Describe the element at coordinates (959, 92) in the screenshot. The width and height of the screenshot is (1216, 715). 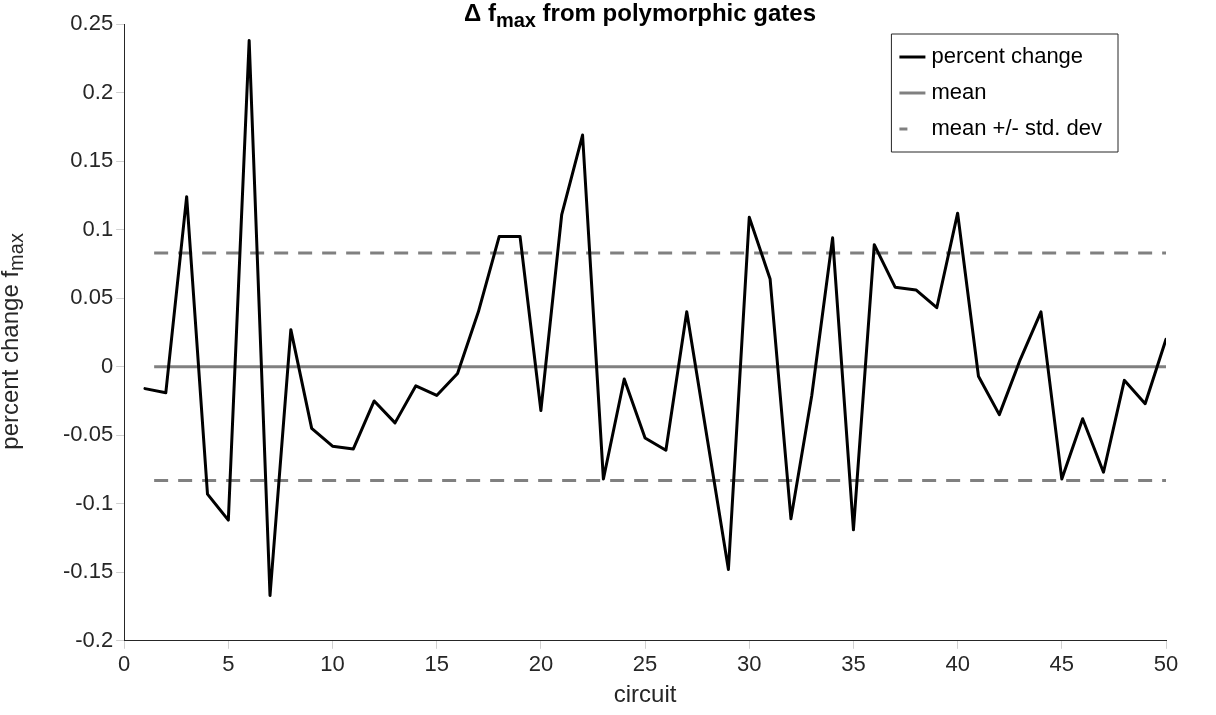
I see `legend-label: mean` at that location.